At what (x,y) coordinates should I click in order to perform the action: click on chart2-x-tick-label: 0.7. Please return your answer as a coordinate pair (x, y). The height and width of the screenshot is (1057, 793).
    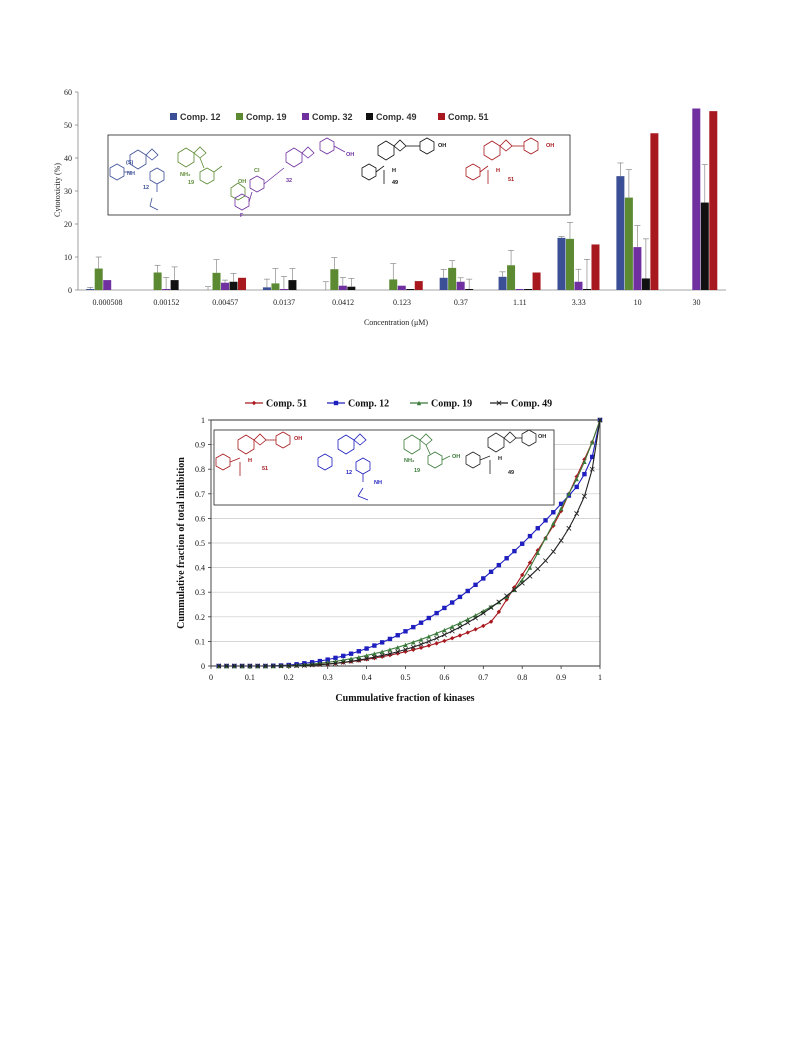
    Looking at the image, I should click on (483, 677).